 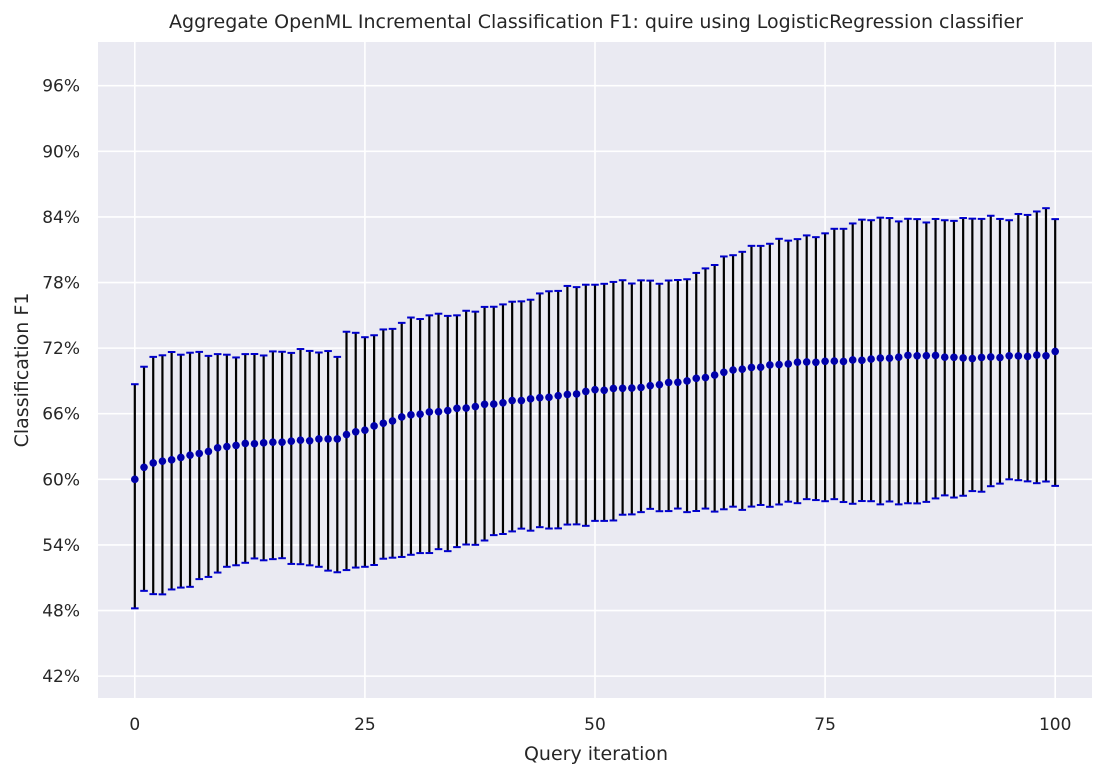 I want to click on y-tick-label: 54%, so click(x=61, y=546).